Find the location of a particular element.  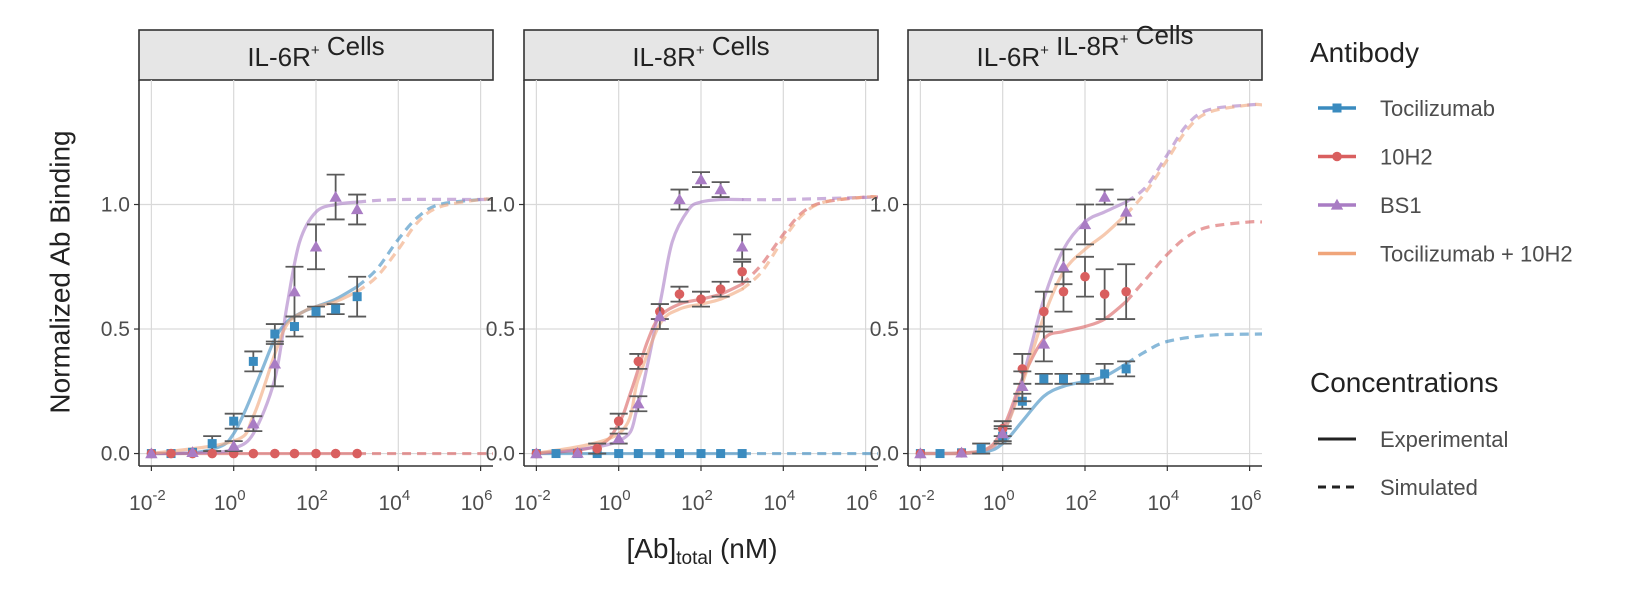

legend-item-label: Simulated is located at coordinates (1429, 487).